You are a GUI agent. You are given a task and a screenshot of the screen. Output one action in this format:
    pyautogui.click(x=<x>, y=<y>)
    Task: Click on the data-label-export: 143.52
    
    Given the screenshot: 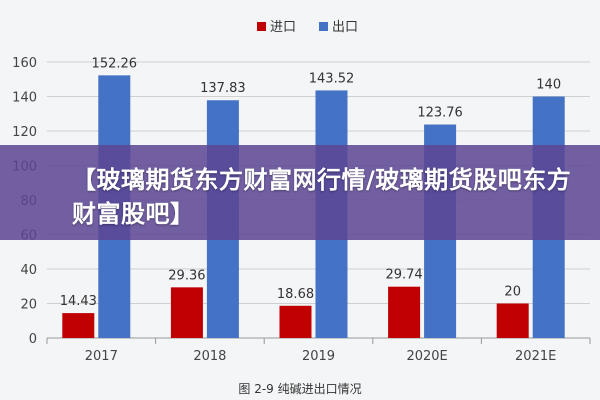 What is the action you would take?
    pyautogui.click(x=332, y=78)
    